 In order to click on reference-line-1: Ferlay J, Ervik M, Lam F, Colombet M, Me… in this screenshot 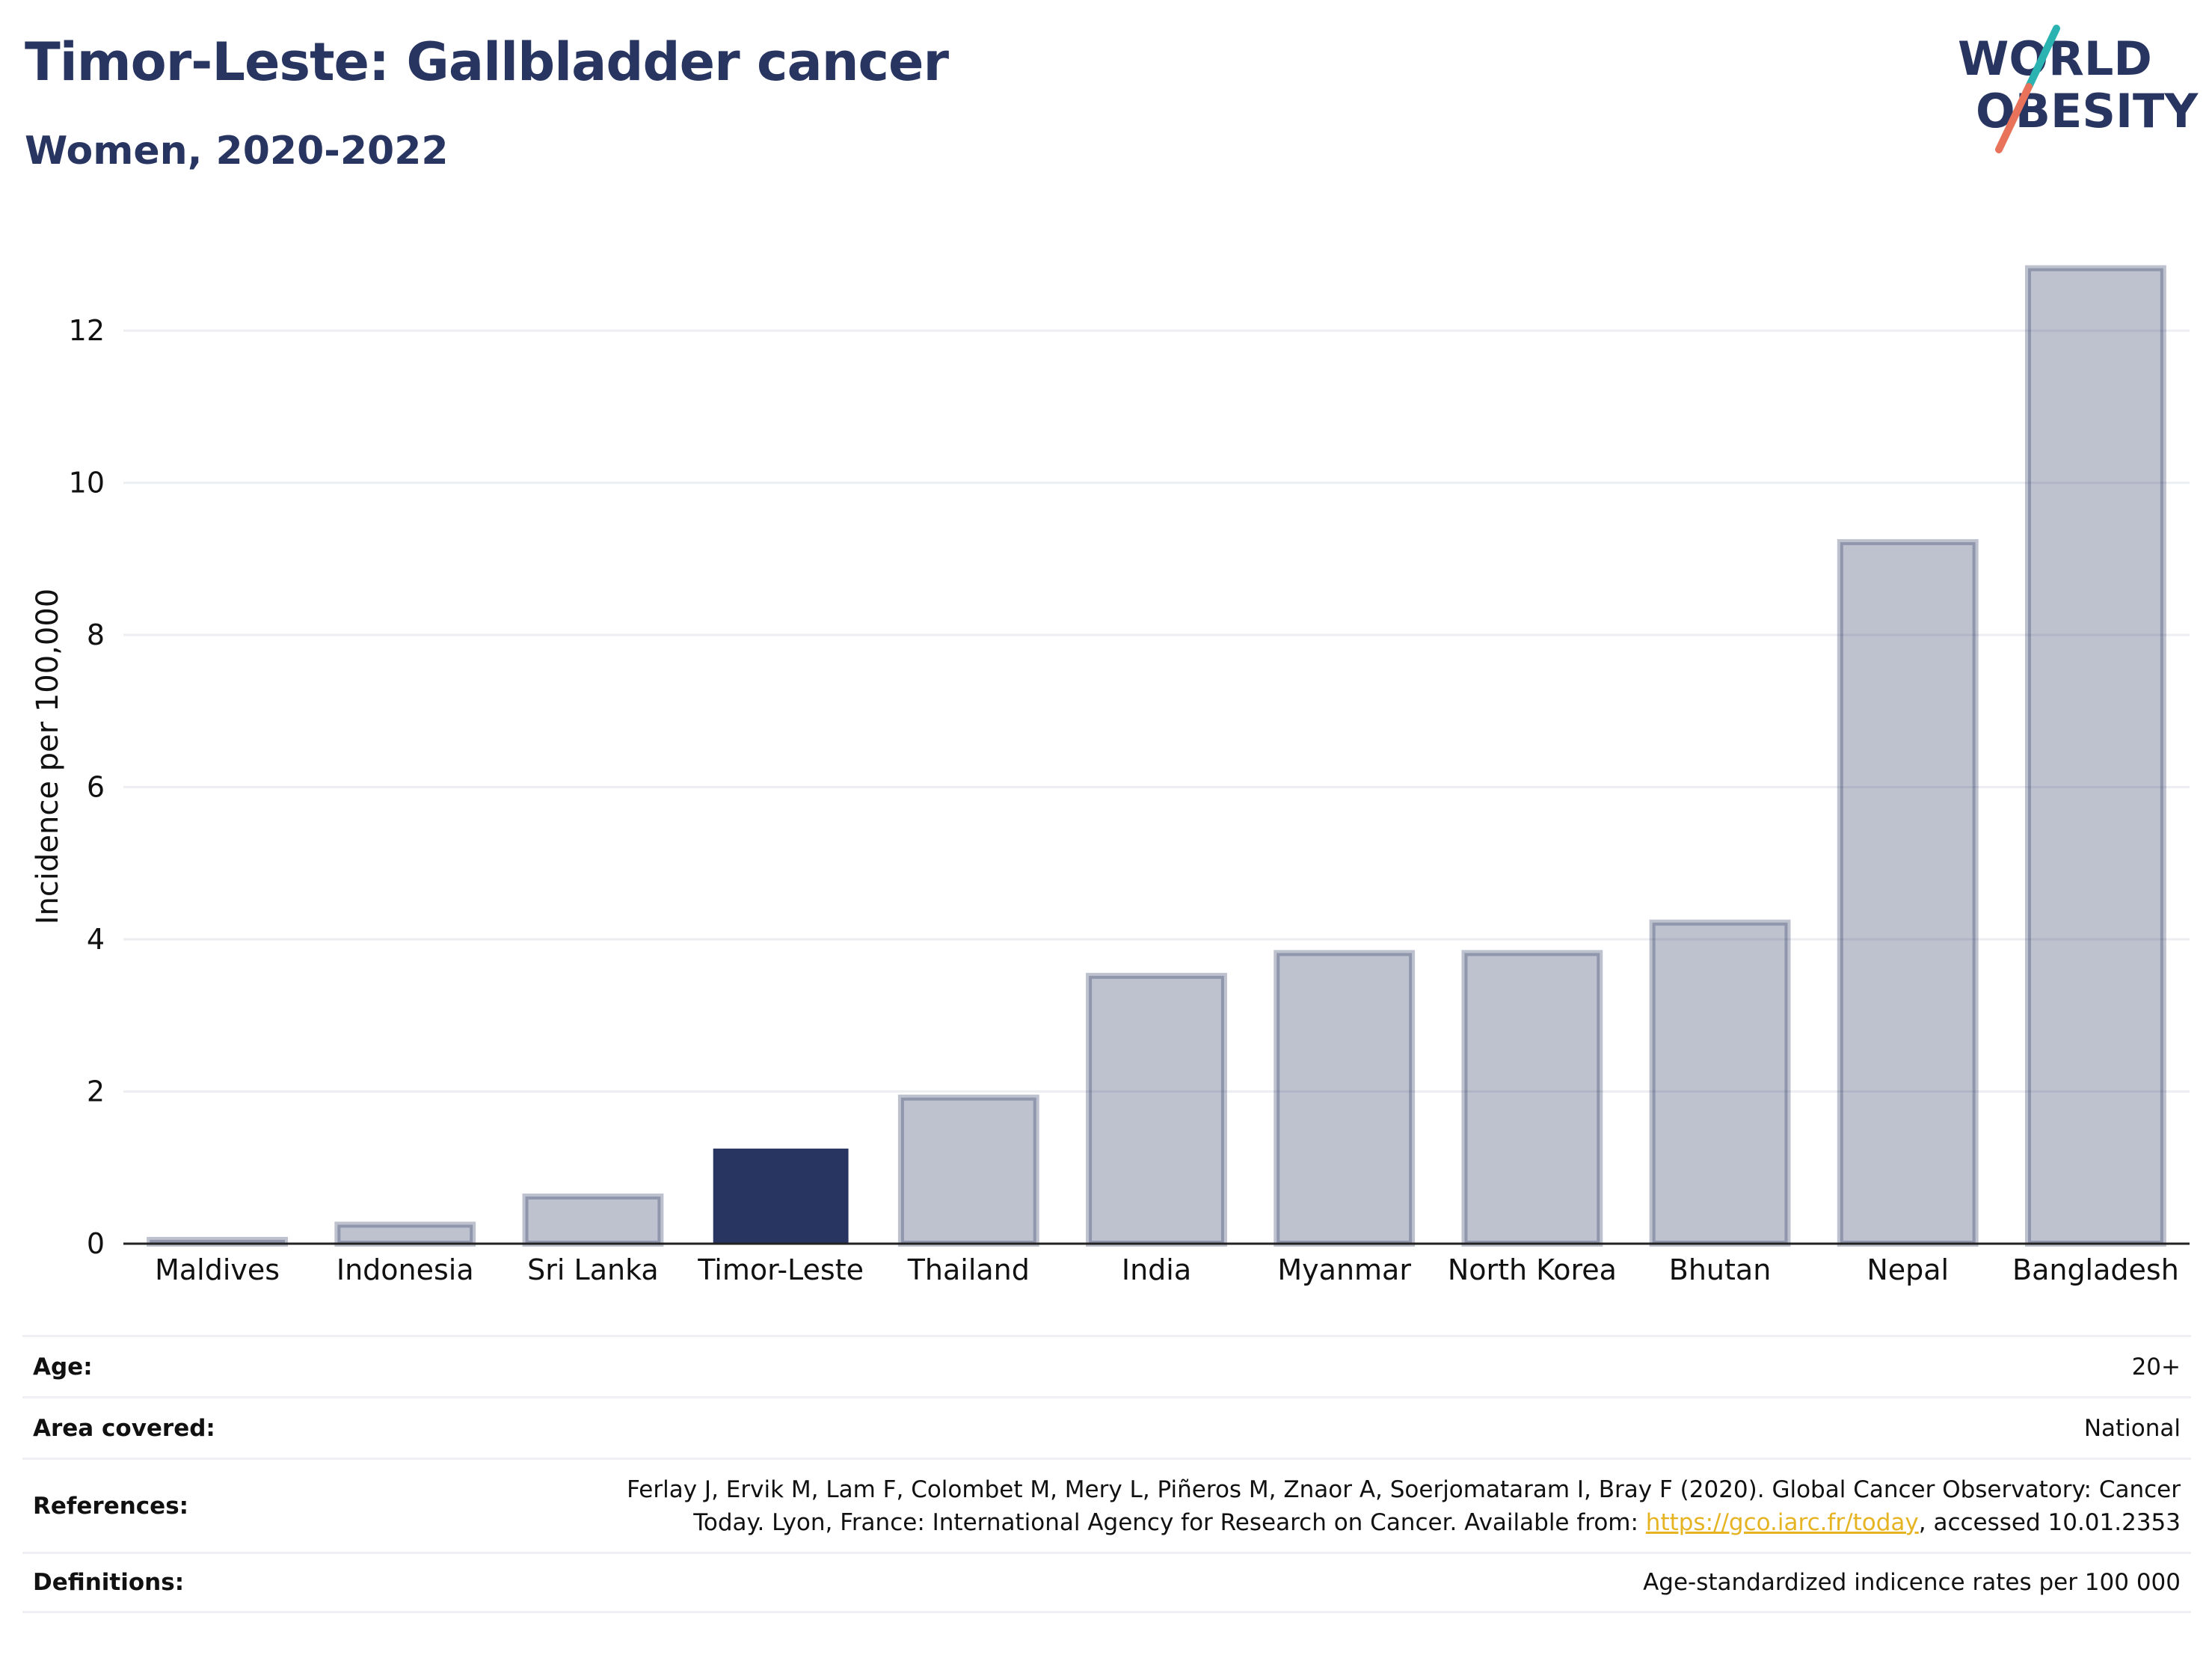, I will do `click(1404, 1489)`.